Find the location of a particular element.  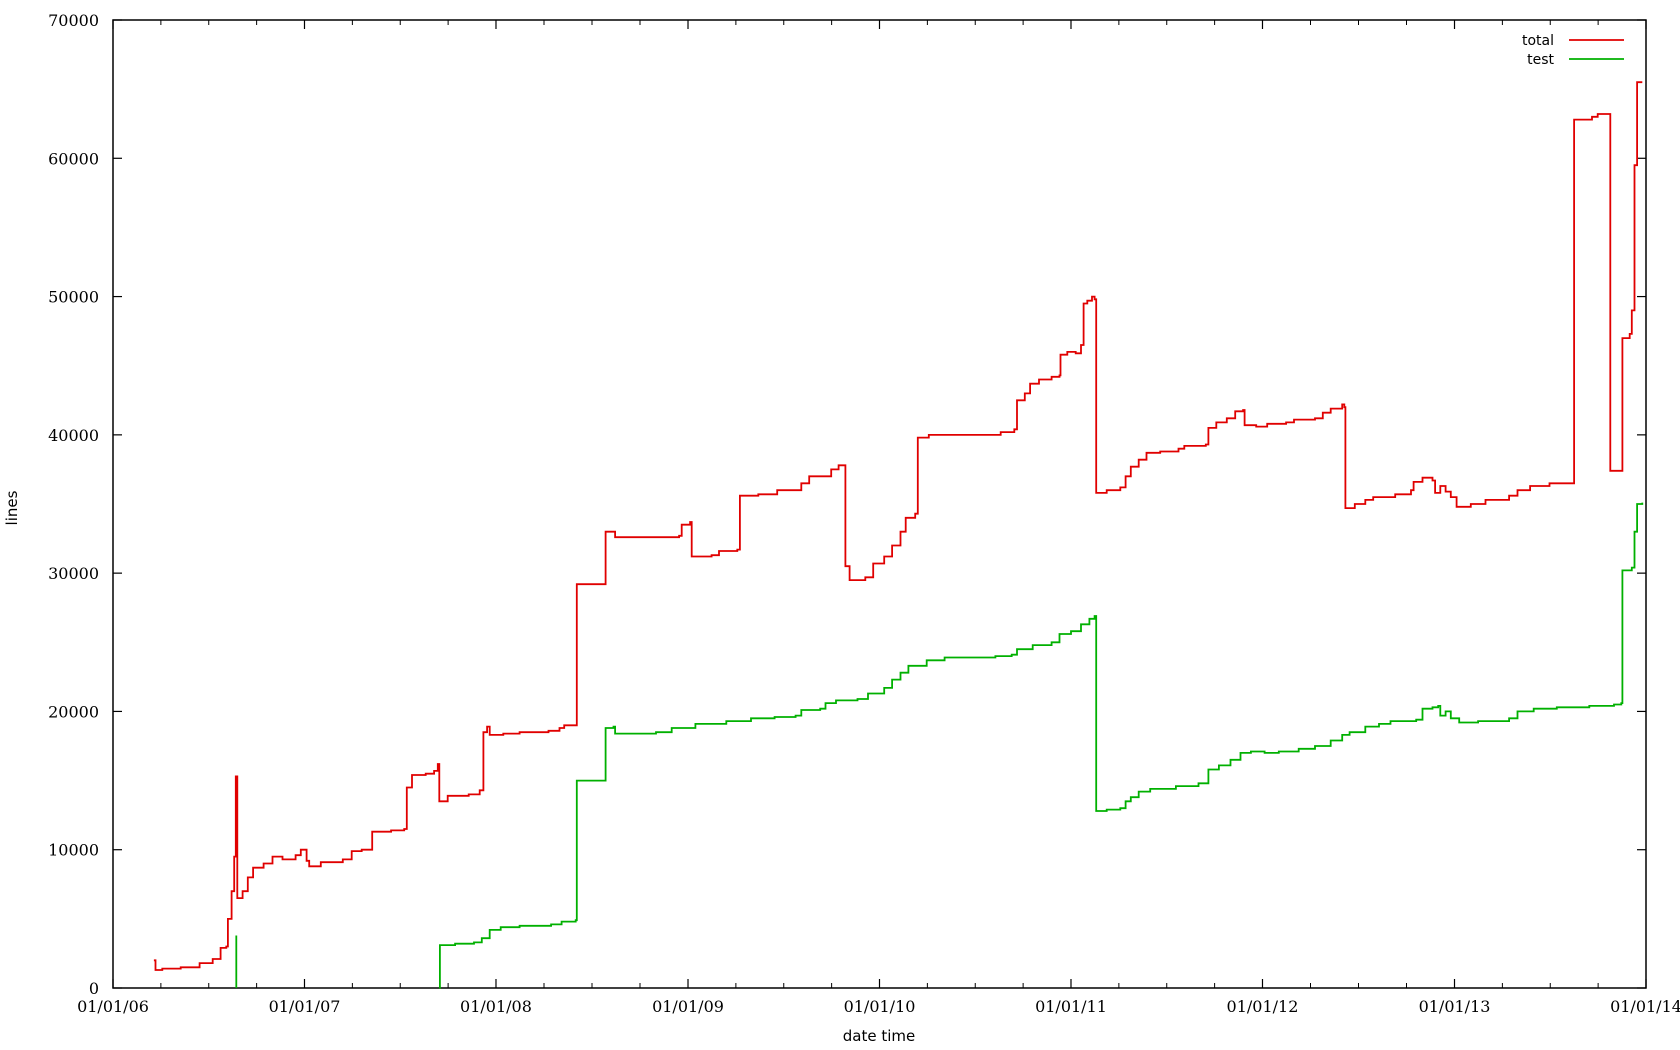

legend-label-total: total is located at coordinates (1538, 41).